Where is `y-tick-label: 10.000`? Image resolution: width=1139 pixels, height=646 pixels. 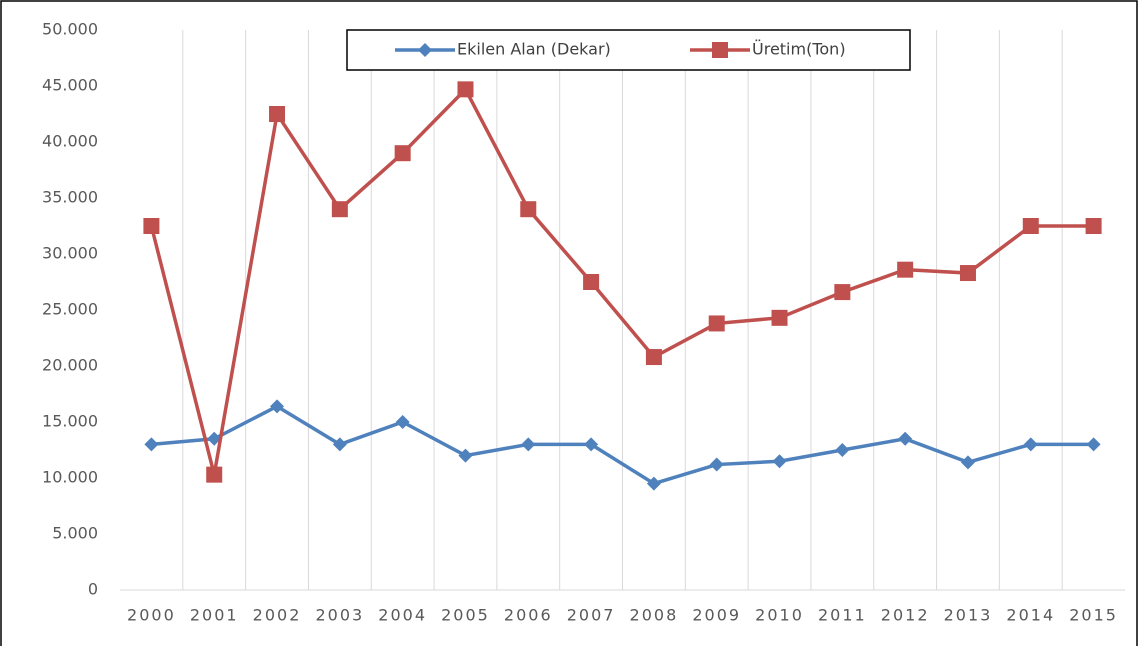 y-tick-label: 10.000 is located at coordinates (70, 477).